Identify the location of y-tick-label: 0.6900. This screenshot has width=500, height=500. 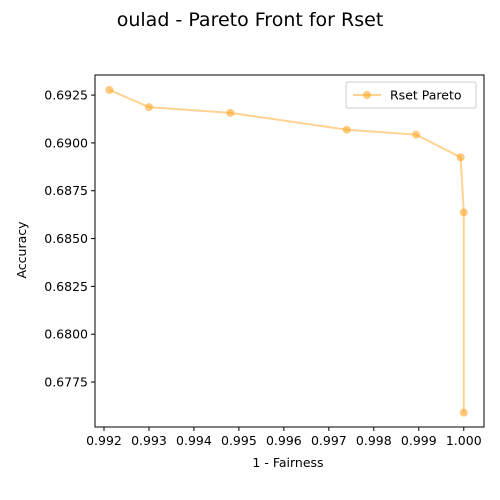
(66, 142).